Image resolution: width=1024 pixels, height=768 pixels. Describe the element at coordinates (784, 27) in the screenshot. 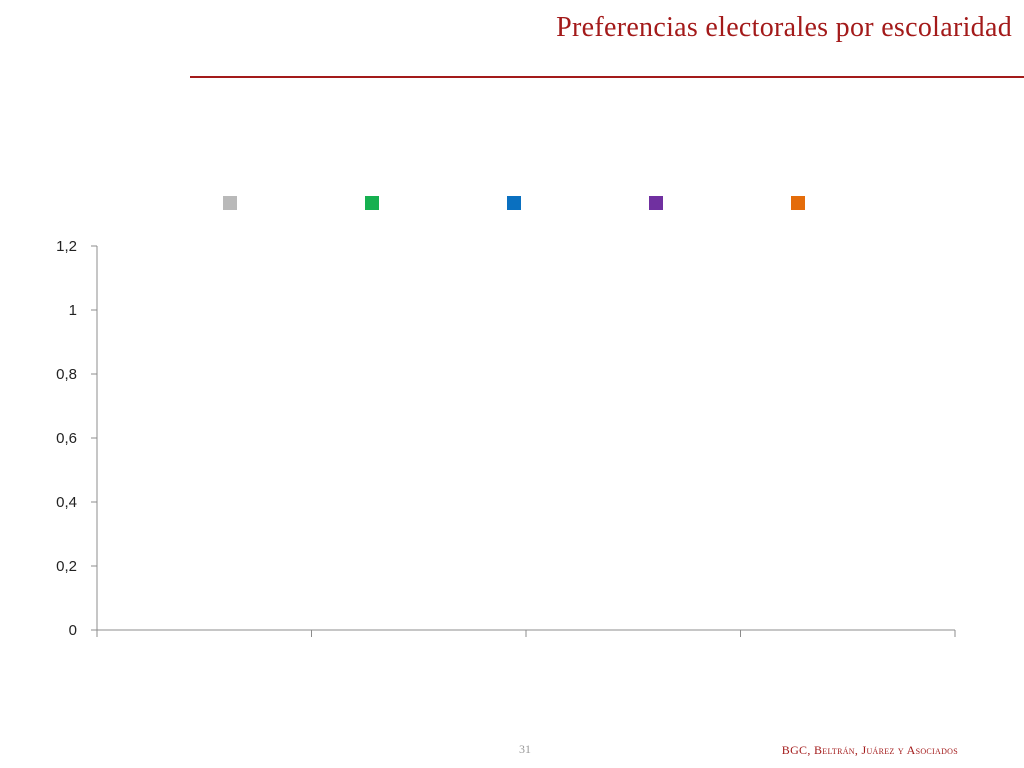

I see `slide-title: Preferencias electorales por escolaridad` at that location.